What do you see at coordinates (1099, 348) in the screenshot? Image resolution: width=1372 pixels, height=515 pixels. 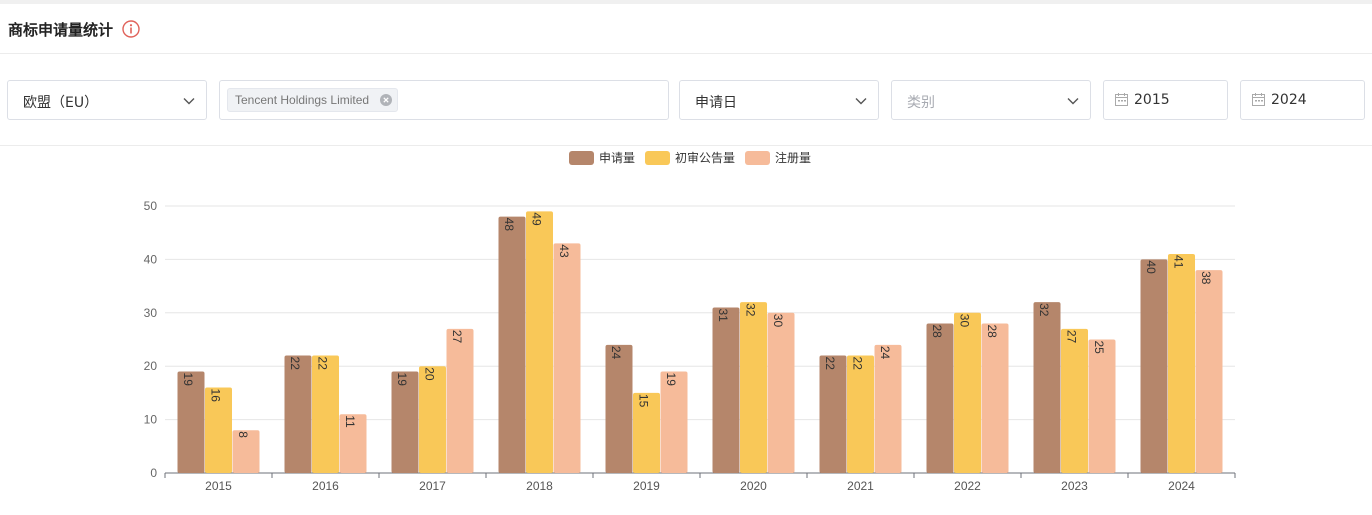 I see `data-label: 25` at bounding box center [1099, 348].